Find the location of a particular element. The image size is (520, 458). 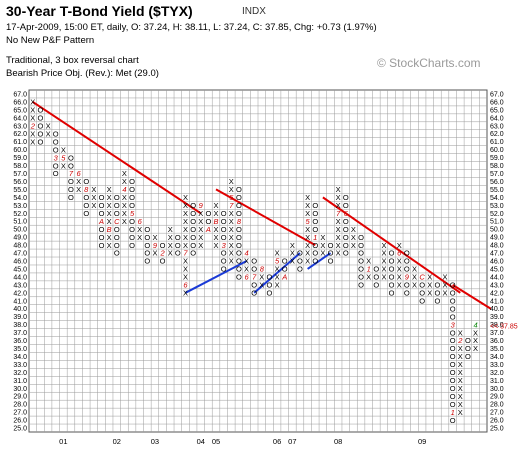

y-tick-label-right: 38.0 is located at coordinates (497, 325).